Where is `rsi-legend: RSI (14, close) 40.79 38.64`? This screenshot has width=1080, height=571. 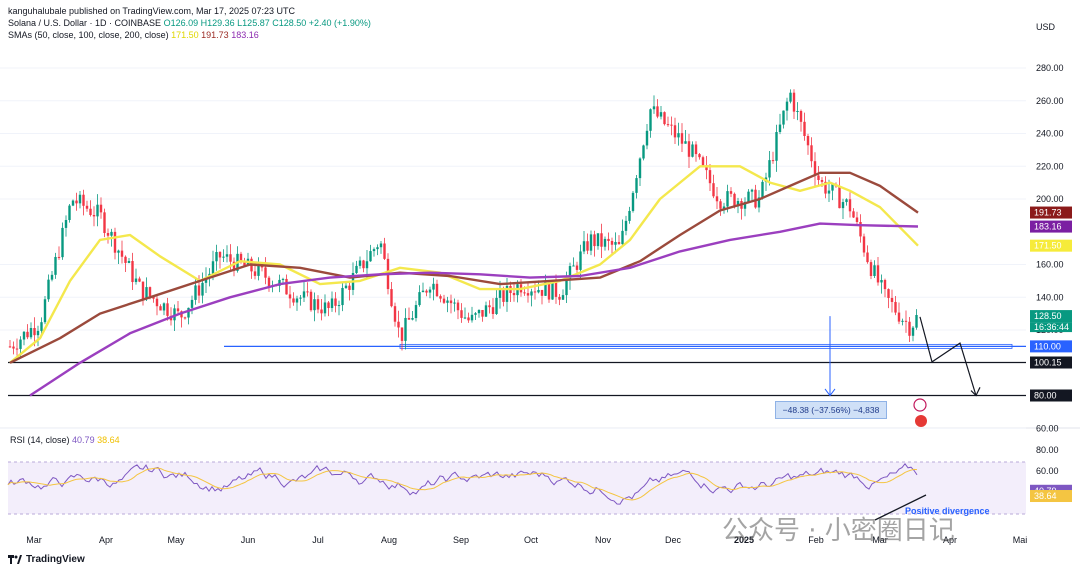 rsi-legend: RSI (14, close) 40.79 38.64 is located at coordinates (65, 440).